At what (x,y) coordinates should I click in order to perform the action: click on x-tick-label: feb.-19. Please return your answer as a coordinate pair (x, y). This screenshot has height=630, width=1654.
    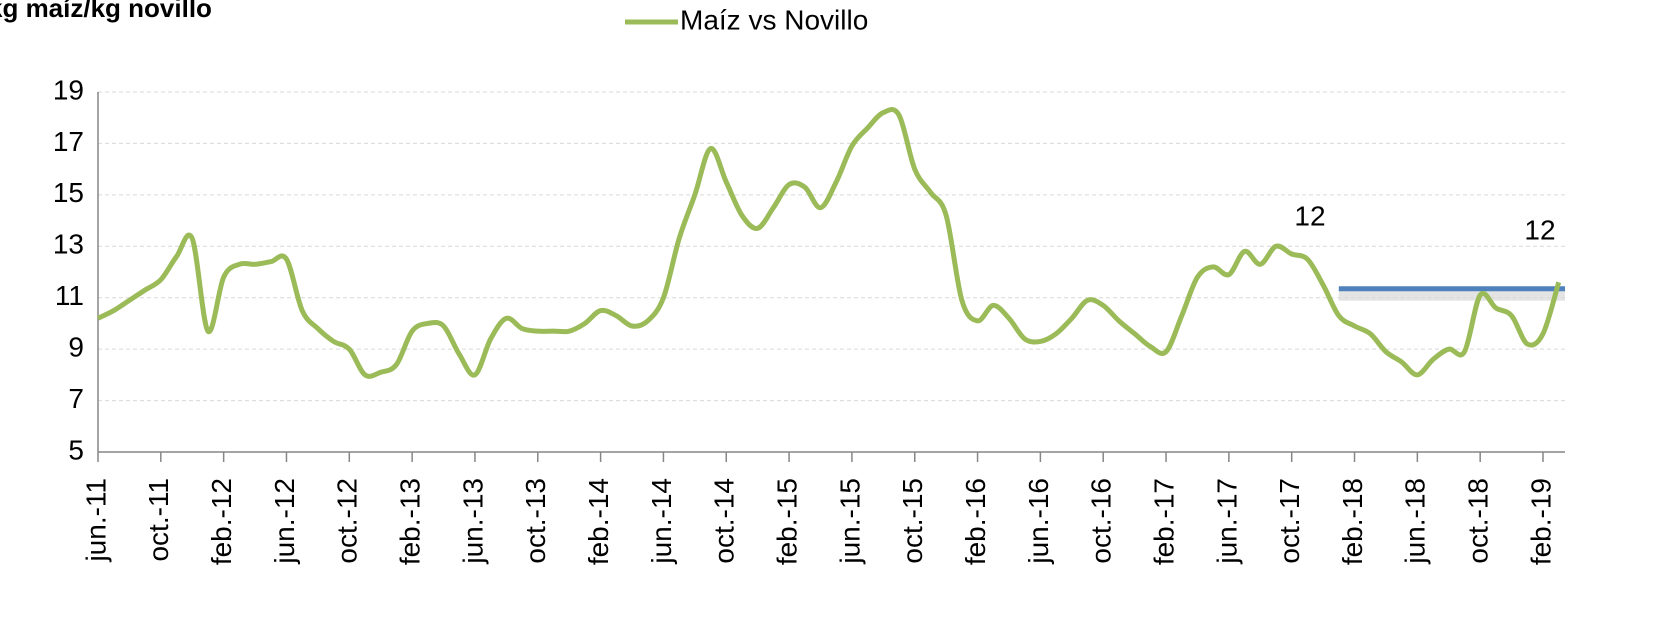
    Looking at the image, I should click on (1540, 521).